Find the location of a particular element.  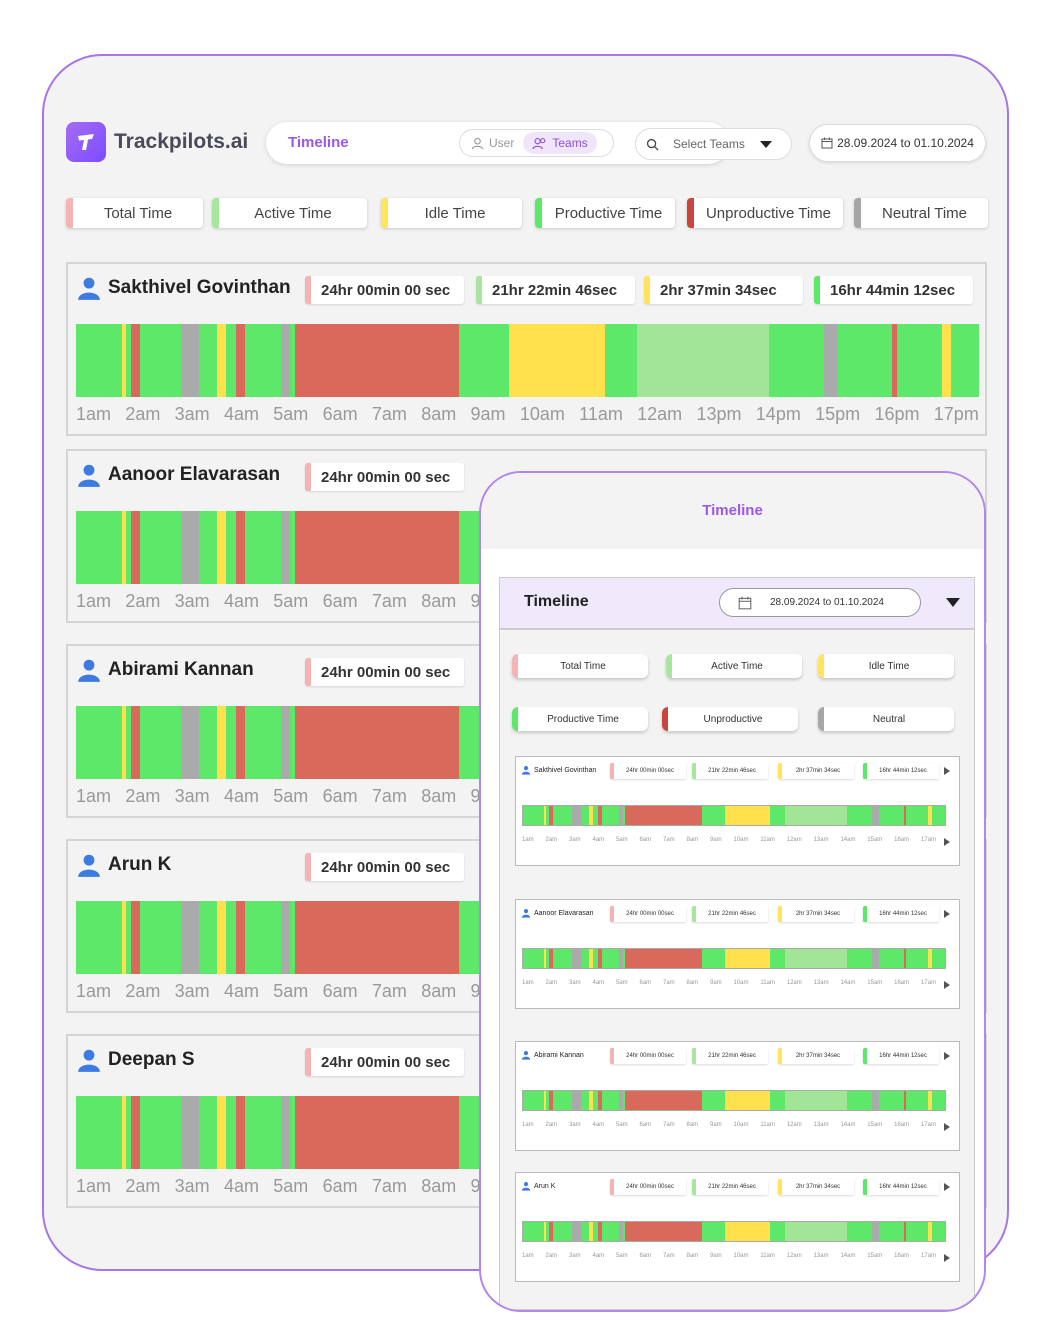

user-header: Deepan S is located at coordinates (135, 1060).